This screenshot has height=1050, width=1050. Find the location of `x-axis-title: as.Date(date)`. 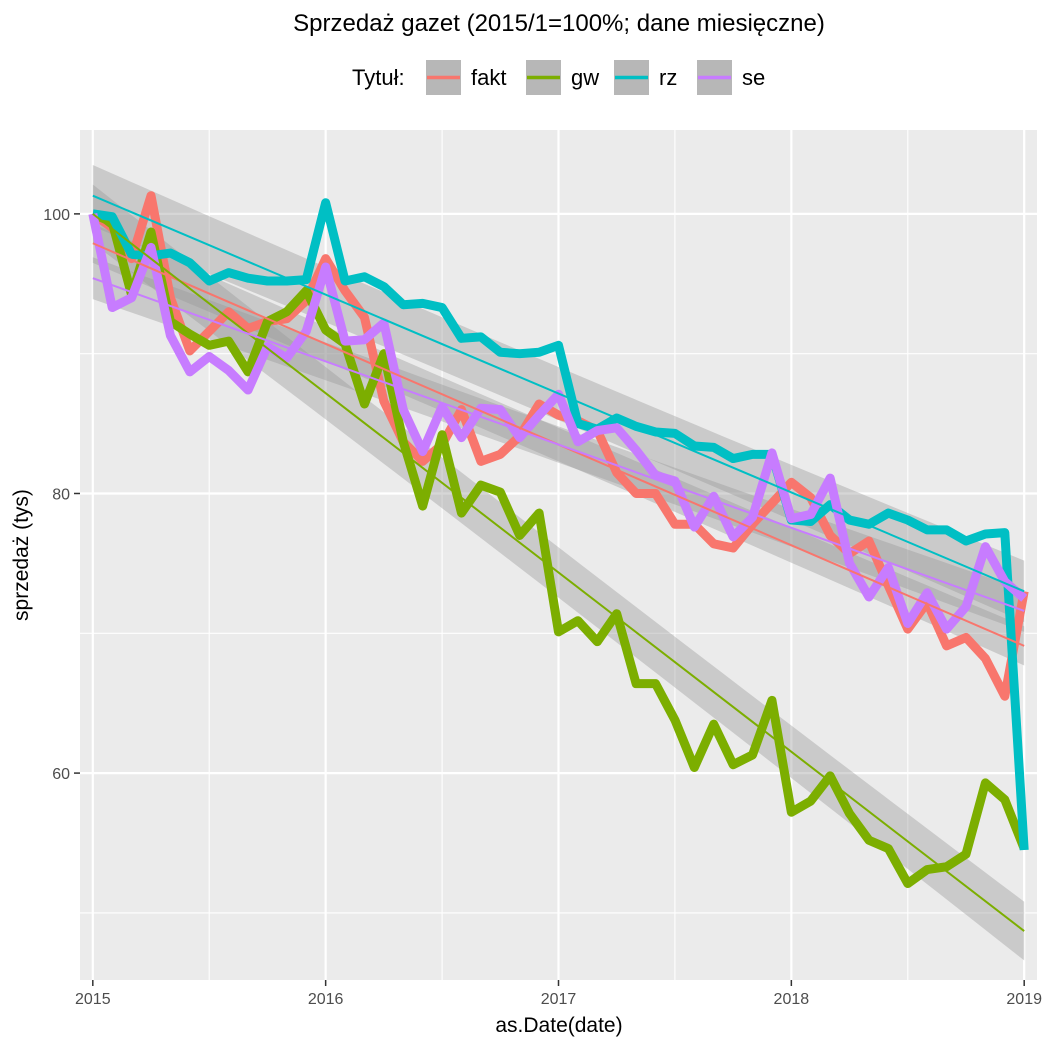

x-axis-title: as.Date(date) is located at coordinates (558, 1025).